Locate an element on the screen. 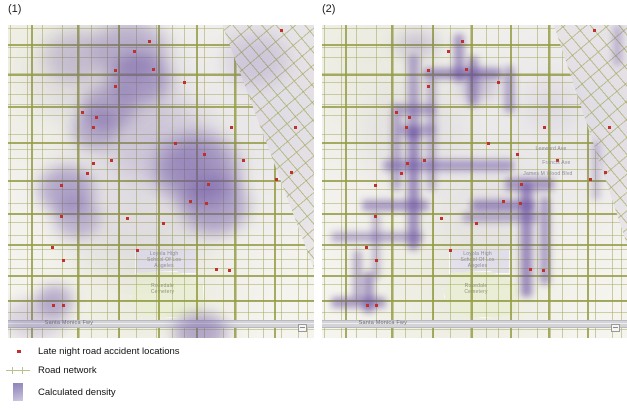 This screenshot has height=410, width=627. street-label: Leeward Ave is located at coordinates (551, 148).